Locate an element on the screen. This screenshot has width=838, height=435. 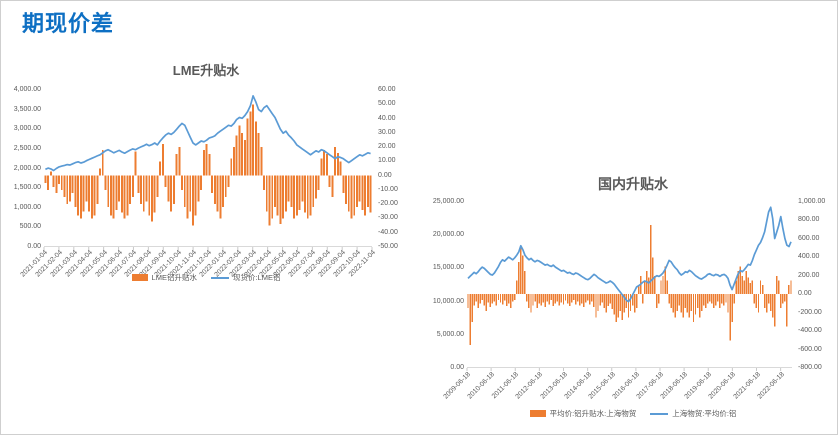
y-axis-tick-label: 4,000.00 is located at coordinates (27, 89).